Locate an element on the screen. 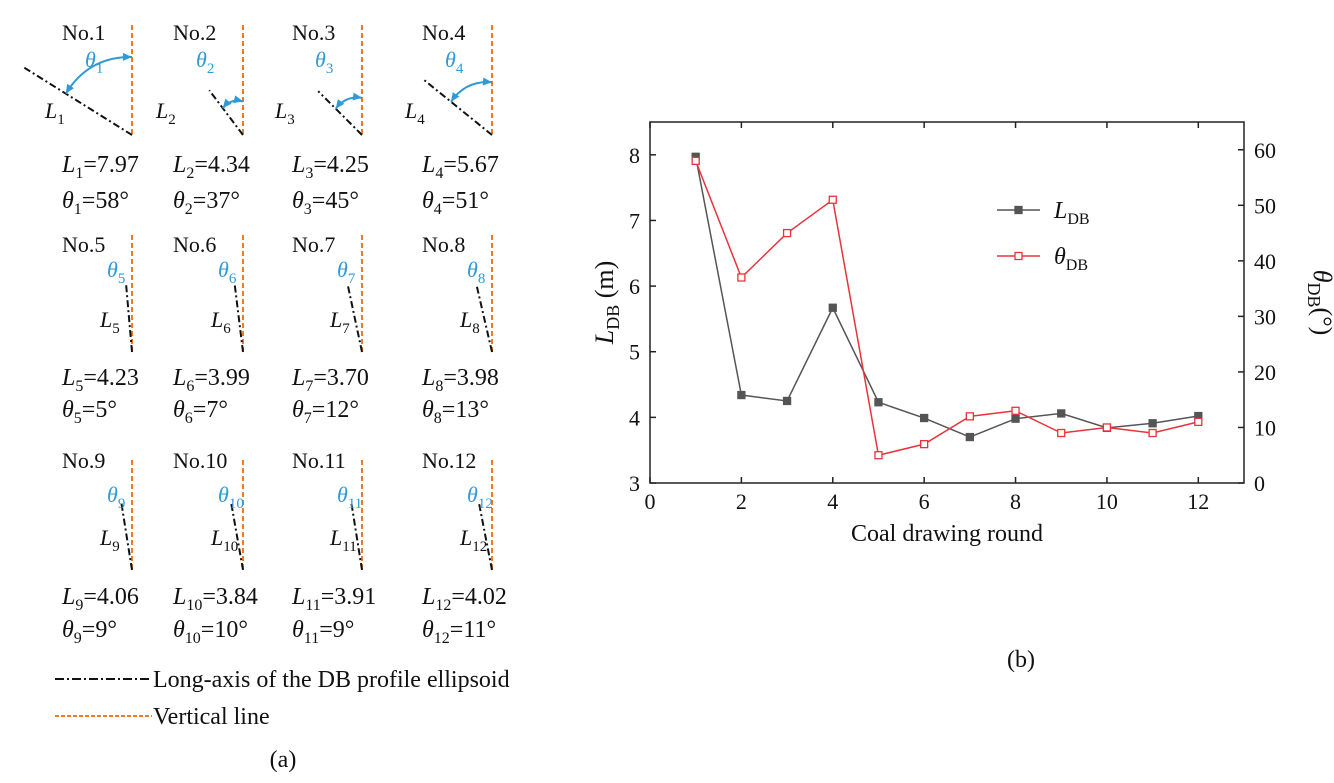  length-label: L1 is located at coordinates (54, 113).